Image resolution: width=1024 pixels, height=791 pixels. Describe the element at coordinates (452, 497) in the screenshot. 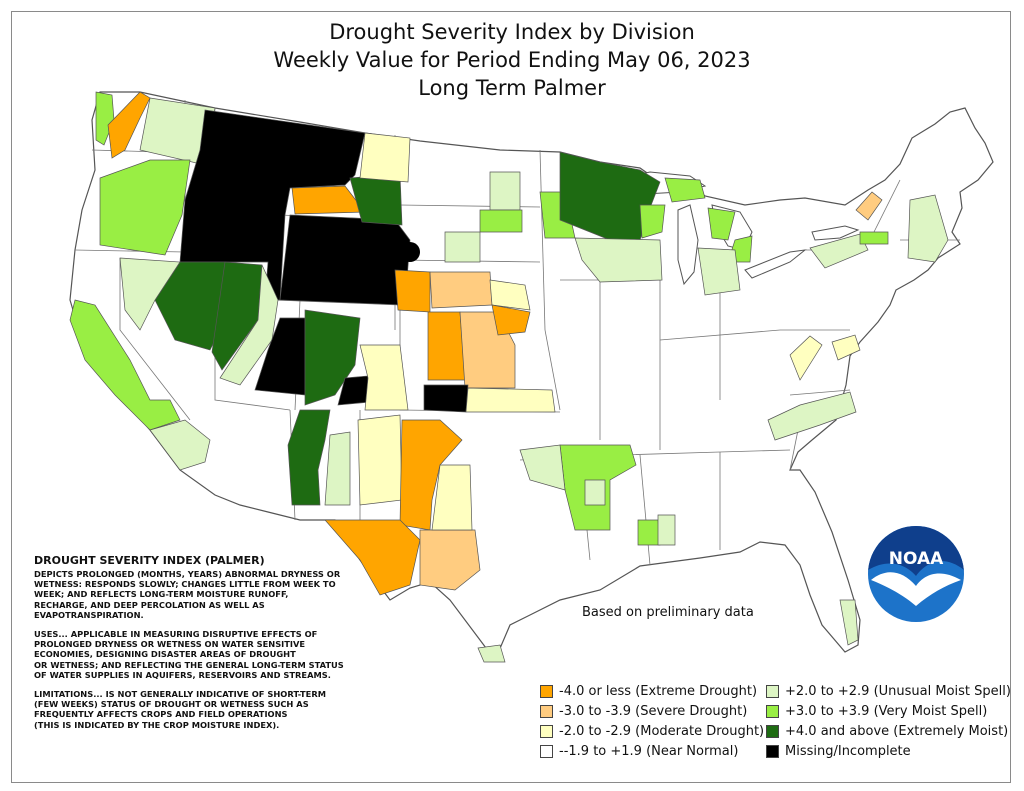

I see `tx-yellow-north` at that location.